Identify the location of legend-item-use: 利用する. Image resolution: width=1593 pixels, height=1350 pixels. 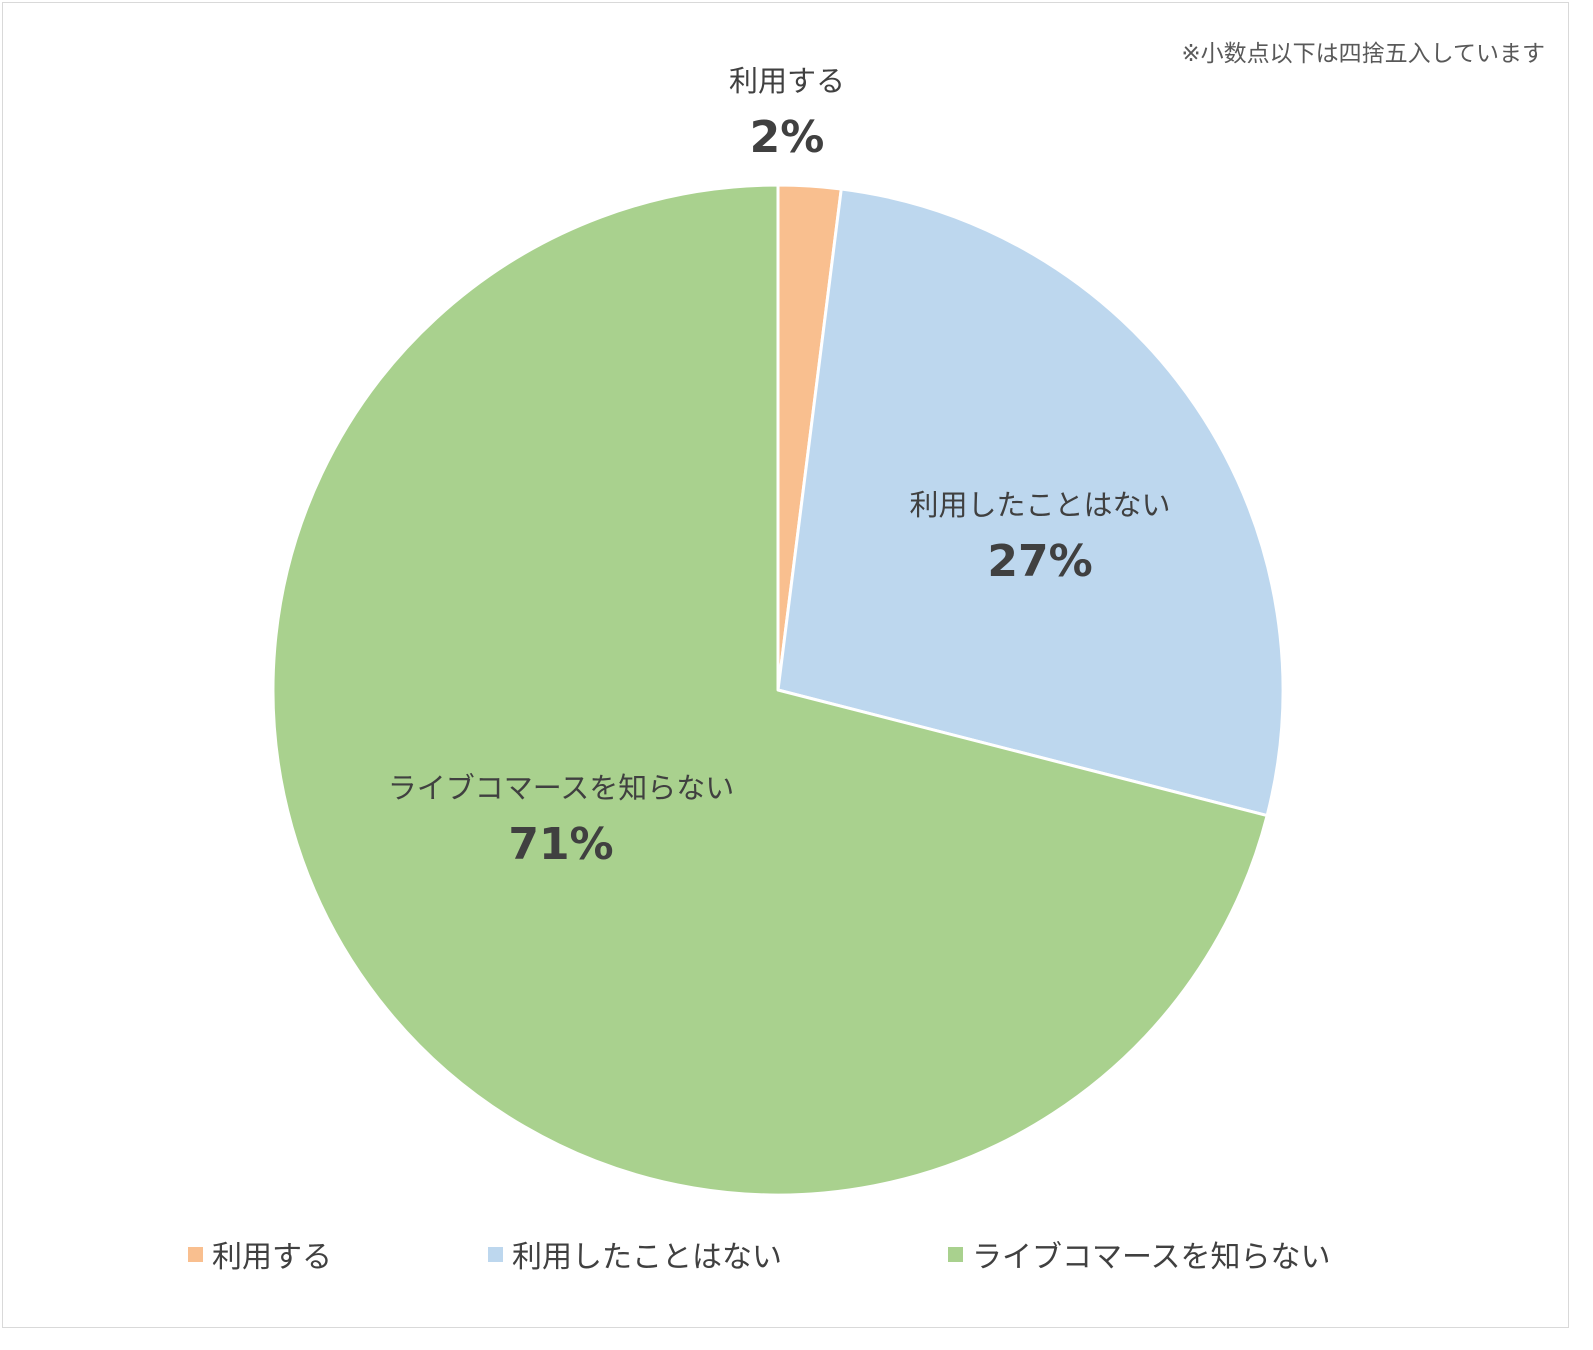
(260, 1254).